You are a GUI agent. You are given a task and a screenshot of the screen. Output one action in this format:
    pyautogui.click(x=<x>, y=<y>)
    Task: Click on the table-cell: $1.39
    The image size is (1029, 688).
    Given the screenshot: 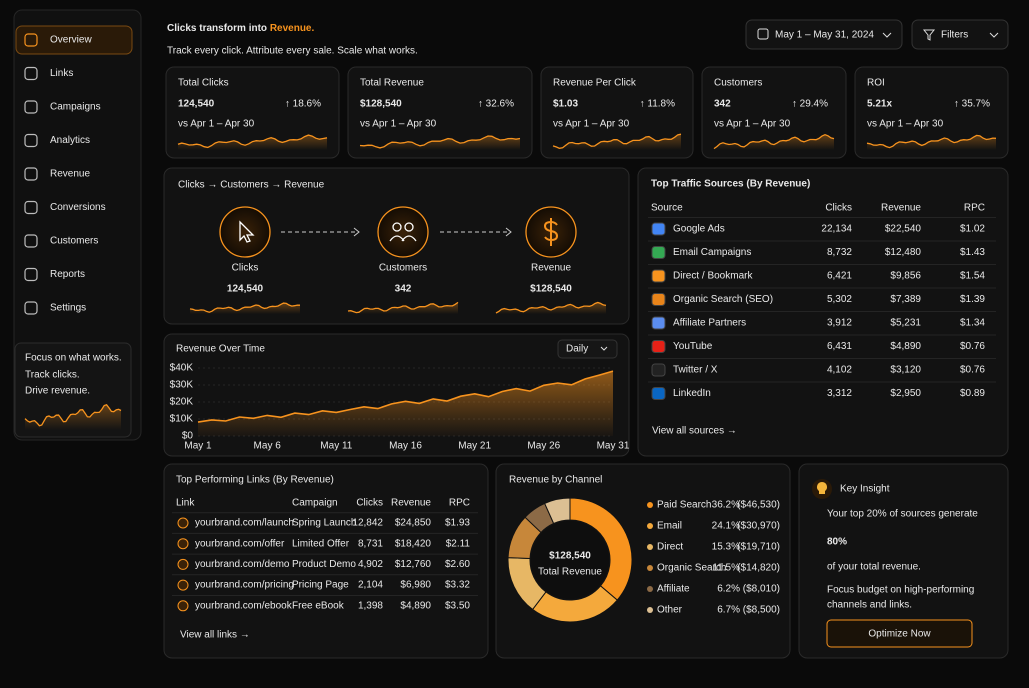 What is the action you would take?
    pyautogui.click(x=972, y=299)
    